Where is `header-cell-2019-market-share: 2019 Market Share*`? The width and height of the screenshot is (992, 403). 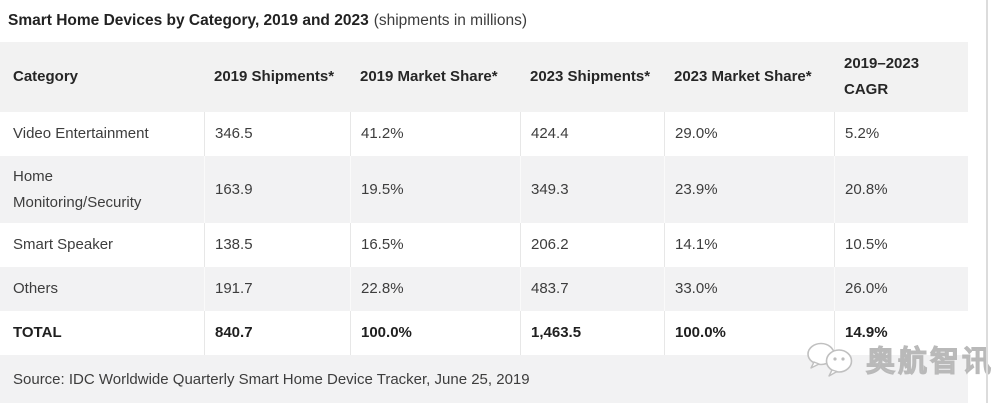 header-cell-2019-market-share: 2019 Market Share* is located at coordinates (429, 76).